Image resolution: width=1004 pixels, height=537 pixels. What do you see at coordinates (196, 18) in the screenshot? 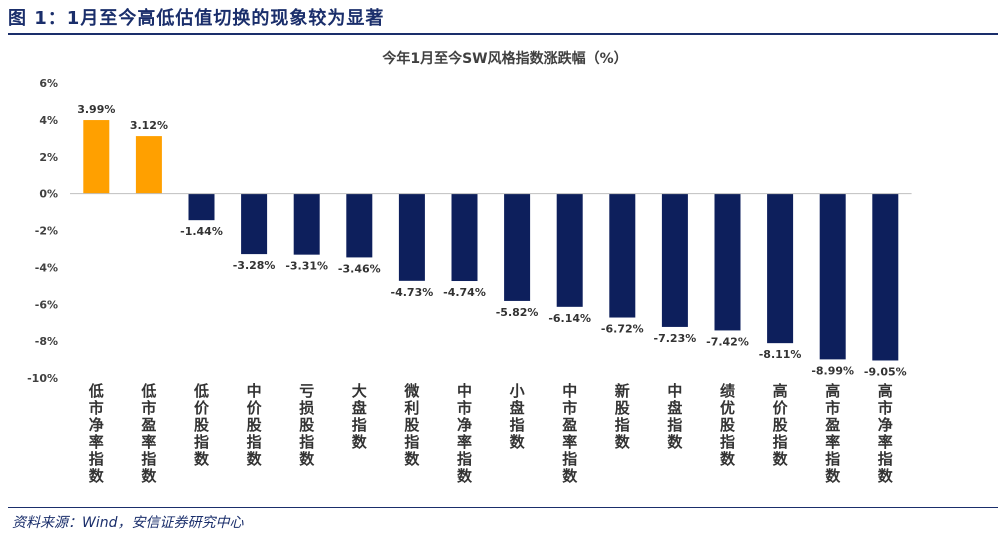
I see `figure-title: 图 1：1月至今高低估值切换的现象较为显著` at bounding box center [196, 18].